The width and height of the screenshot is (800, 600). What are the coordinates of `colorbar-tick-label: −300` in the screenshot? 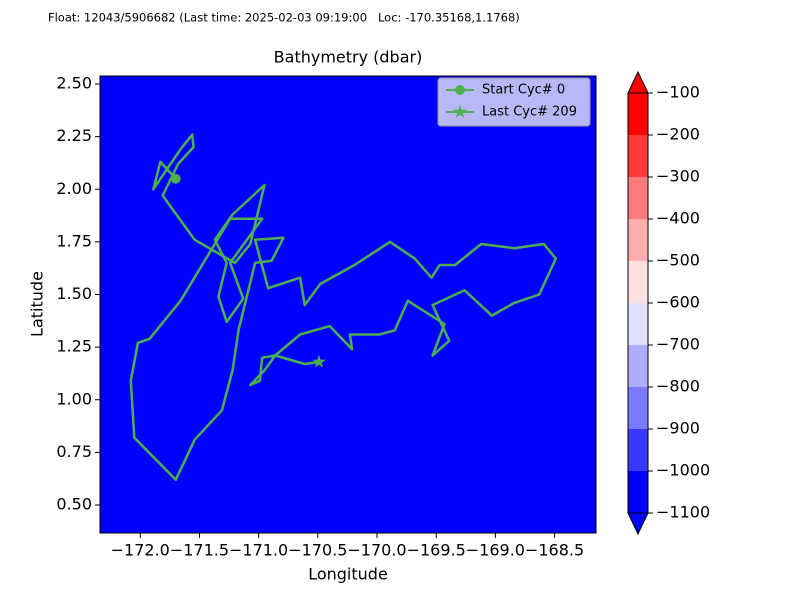 It's located at (678, 176).